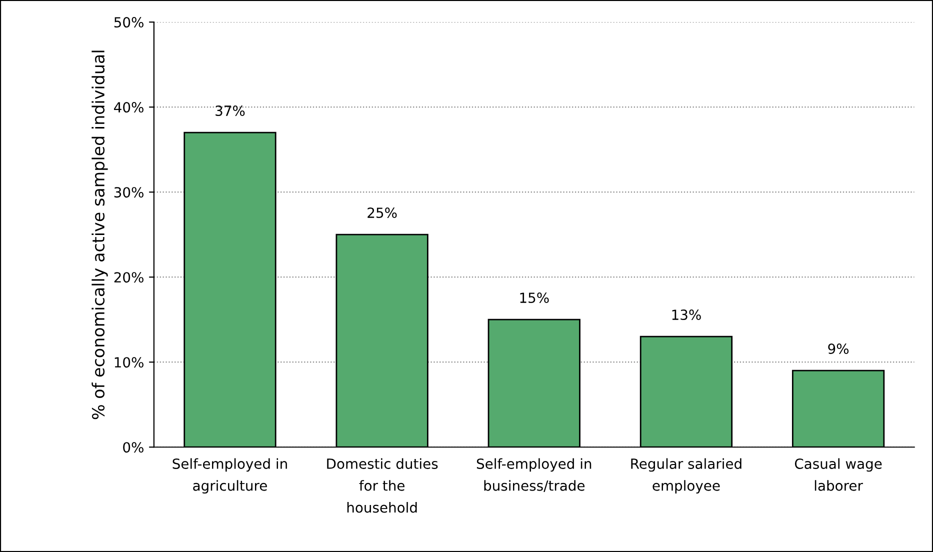 Image resolution: width=933 pixels, height=552 pixels. What do you see at coordinates (534, 298) in the screenshot?
I see `data-label: 15%` at bounding box center [534, 298].